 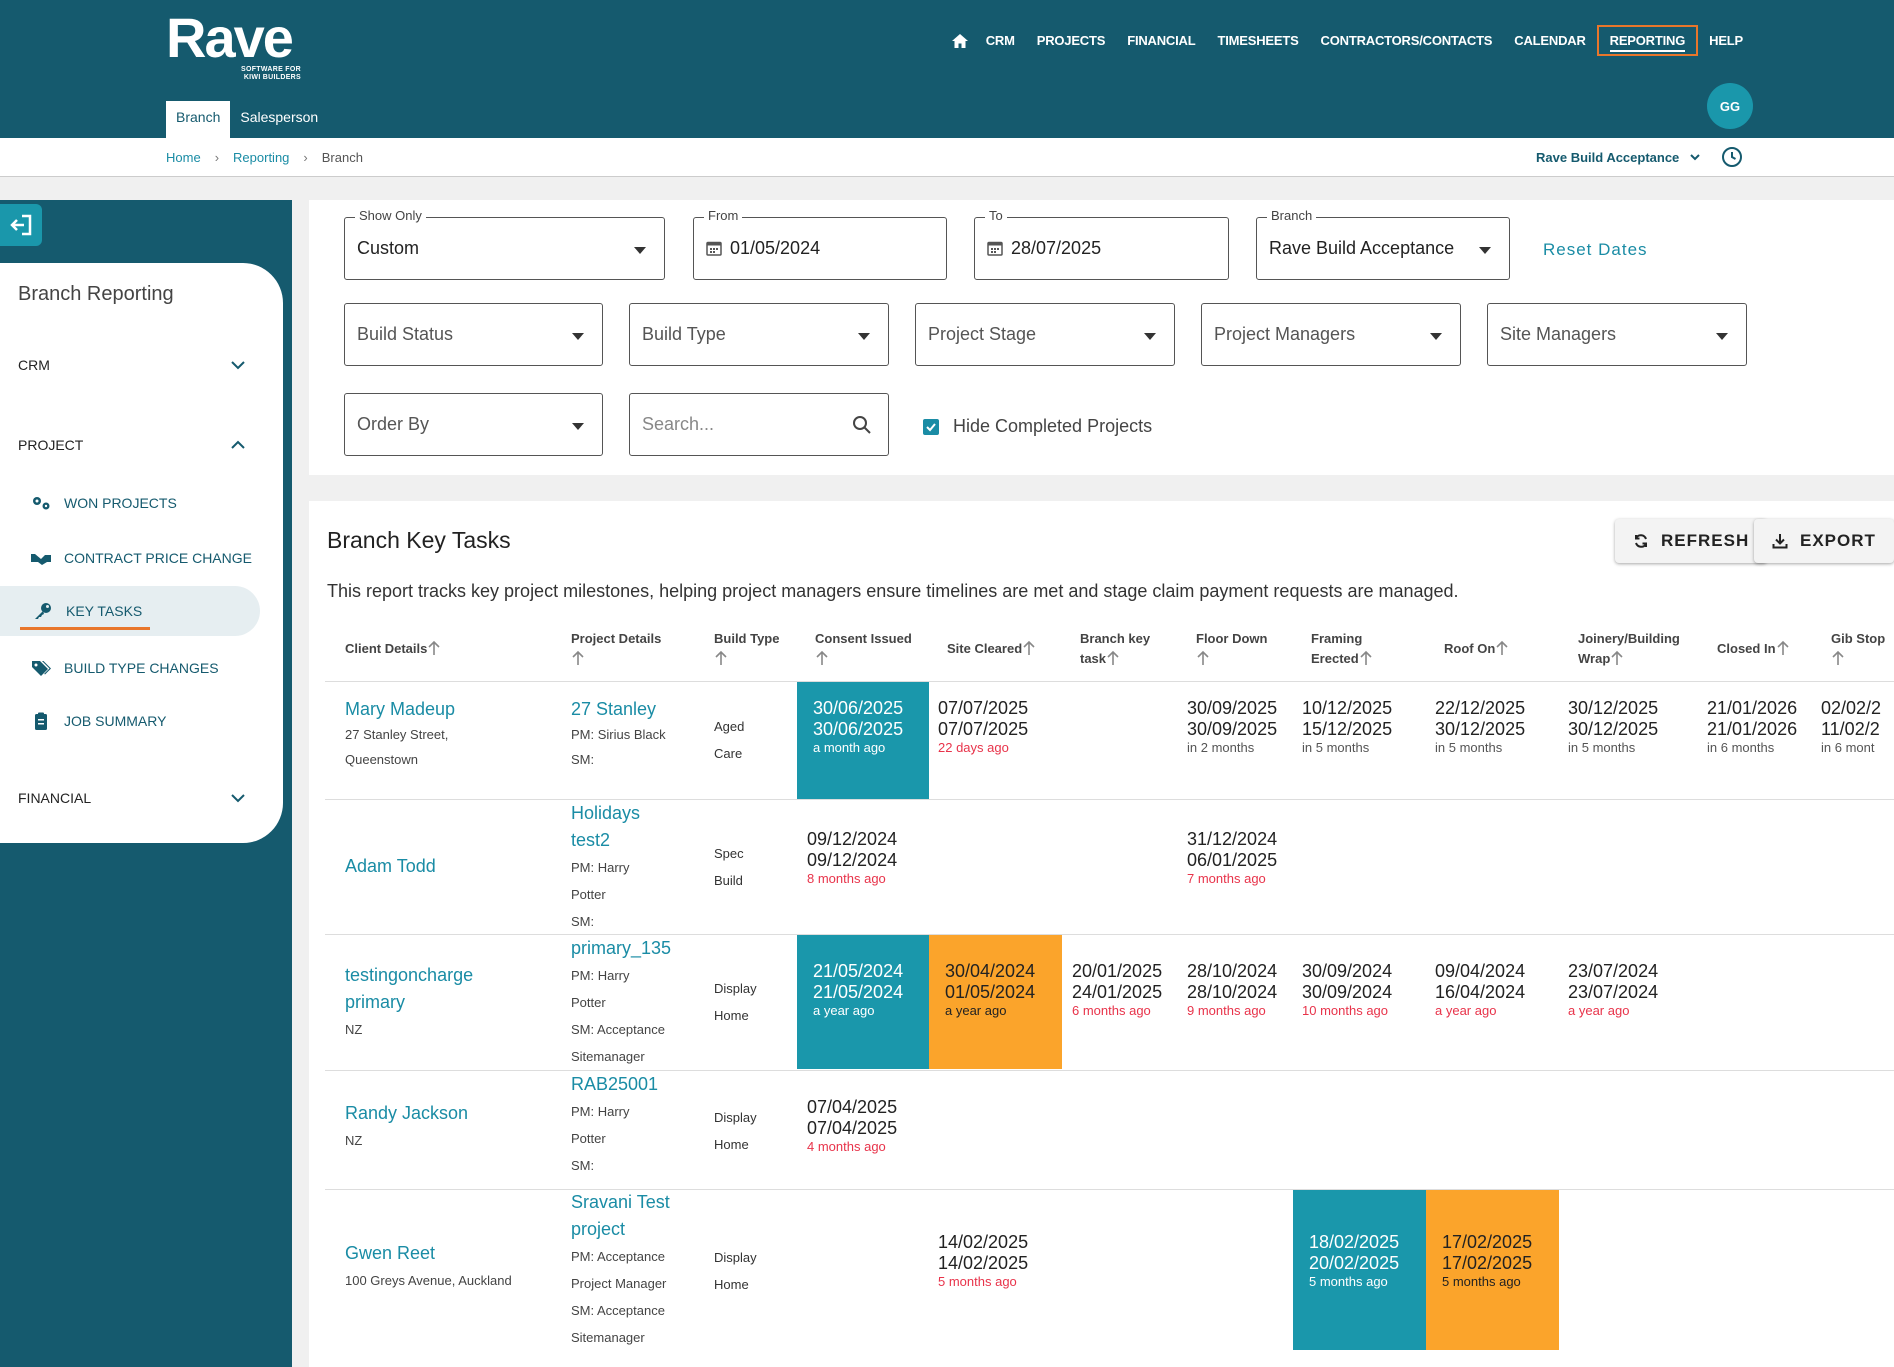 I want to click on build-type-text: Spec, so click(x=729, y=853).